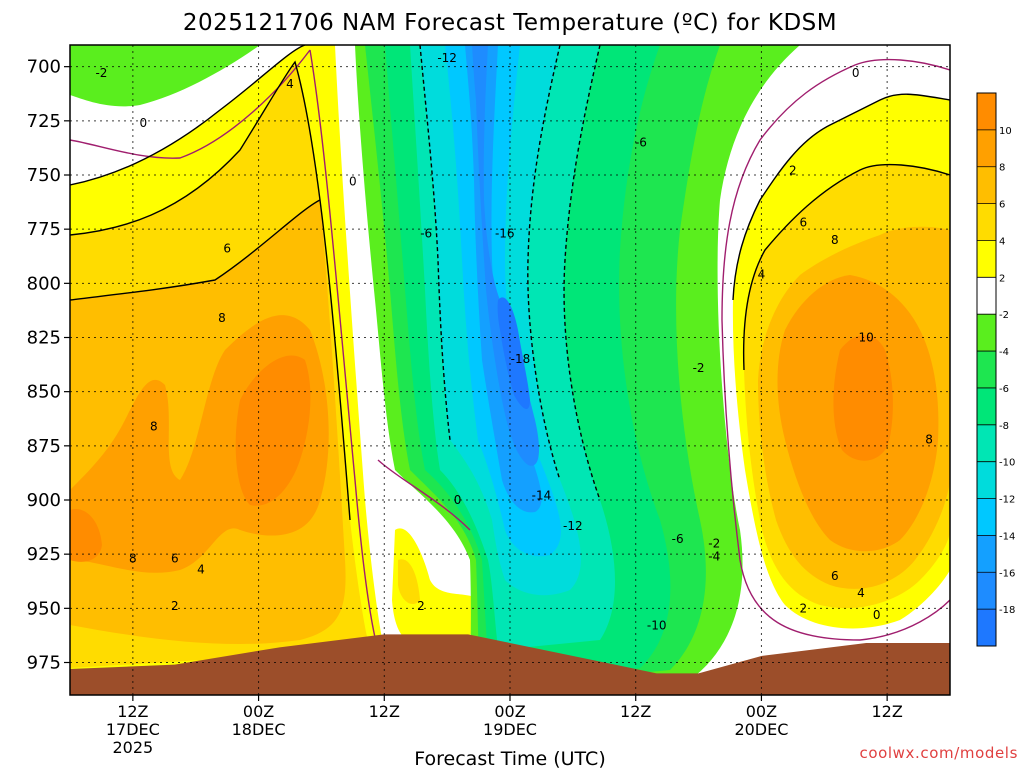  What do you see at coordinates (44, 500) in the screenshot?
I see `y-tick-label: 900` at bounding box center [44, 500].